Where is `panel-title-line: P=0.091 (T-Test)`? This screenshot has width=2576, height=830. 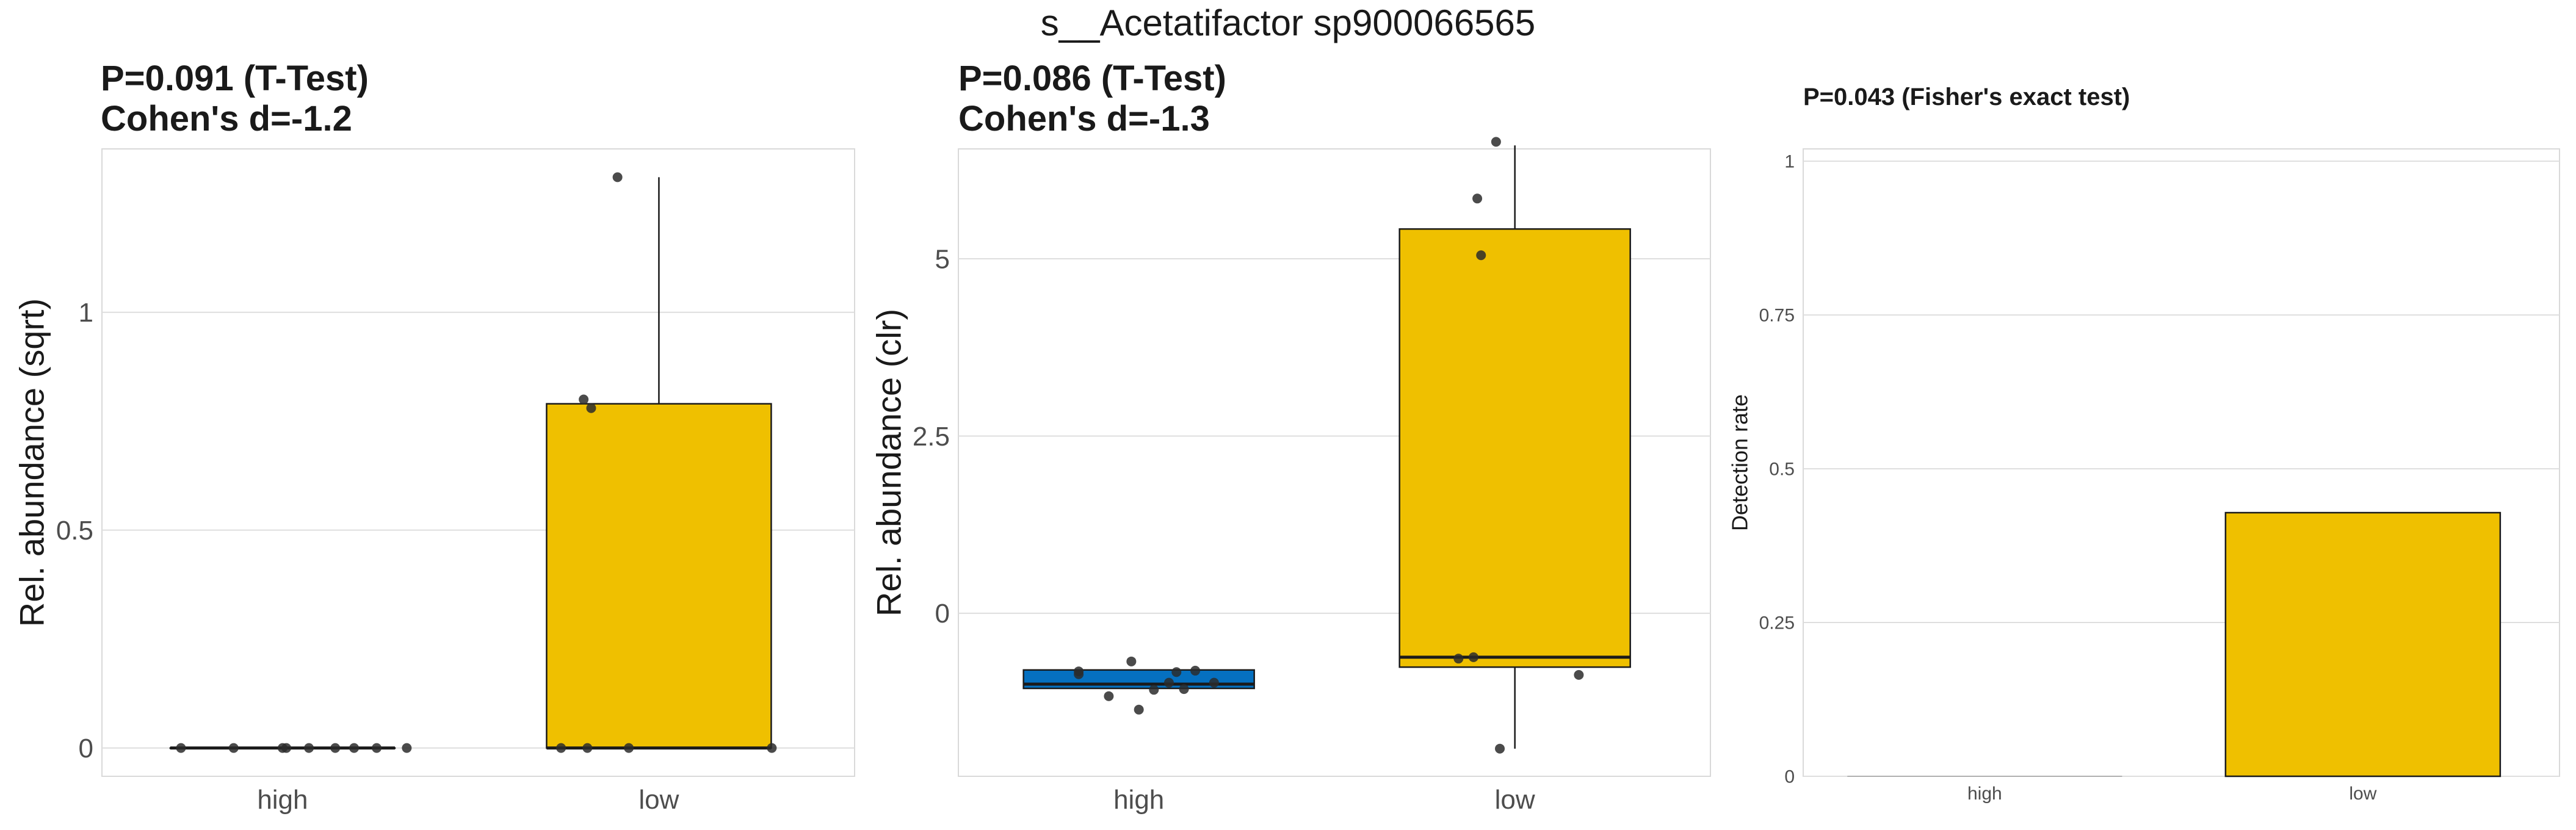
panel-title-line: P=0.091 (T-Test) is located at coordinates (235, 79).